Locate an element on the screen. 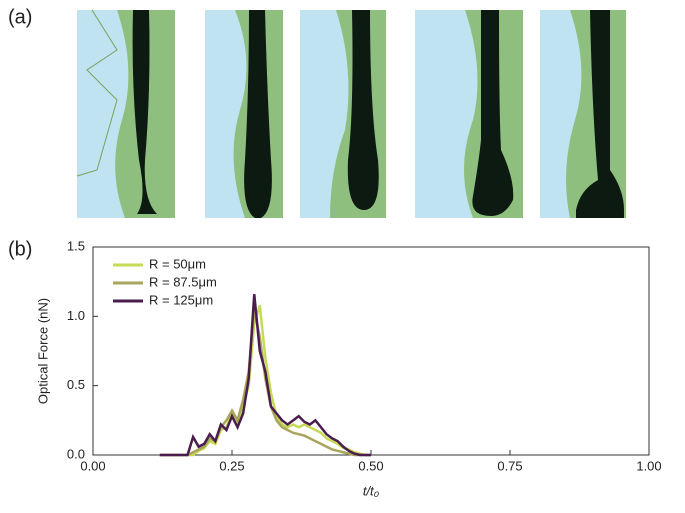 Image resolution: width=685 pixels, height=513 pixels. x-tick-label: 0.00 is located at coordinates (92, 465).